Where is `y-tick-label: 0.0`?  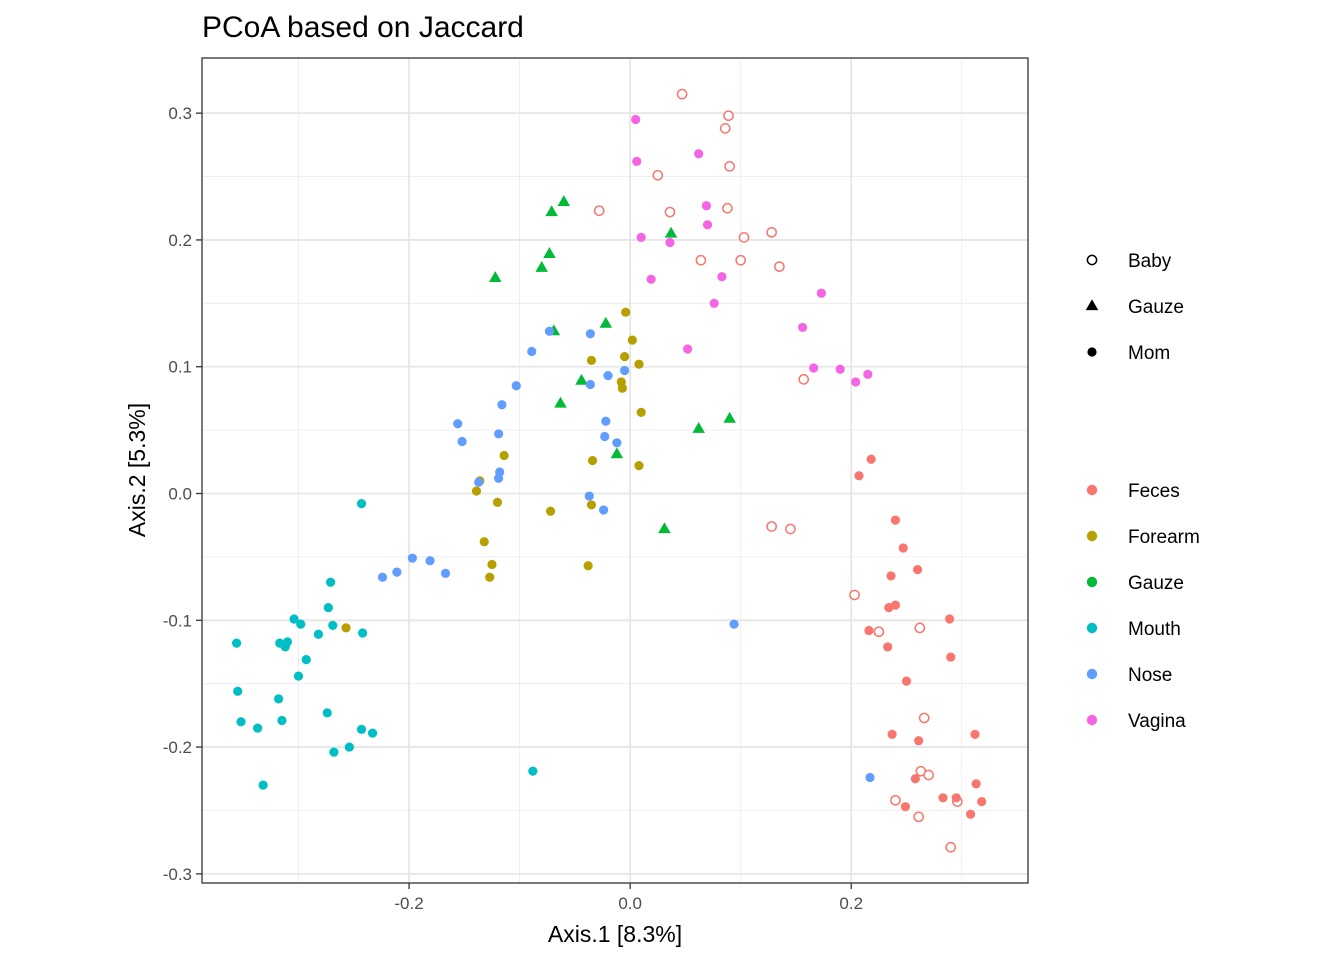
y-tick-label: 0.0 is located at coordinates (180, 494).